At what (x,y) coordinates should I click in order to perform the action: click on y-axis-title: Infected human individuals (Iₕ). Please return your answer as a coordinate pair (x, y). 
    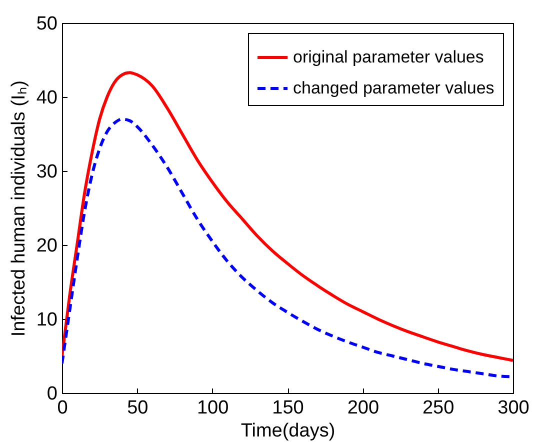
    Looking at the image, I should click on (19, 208).